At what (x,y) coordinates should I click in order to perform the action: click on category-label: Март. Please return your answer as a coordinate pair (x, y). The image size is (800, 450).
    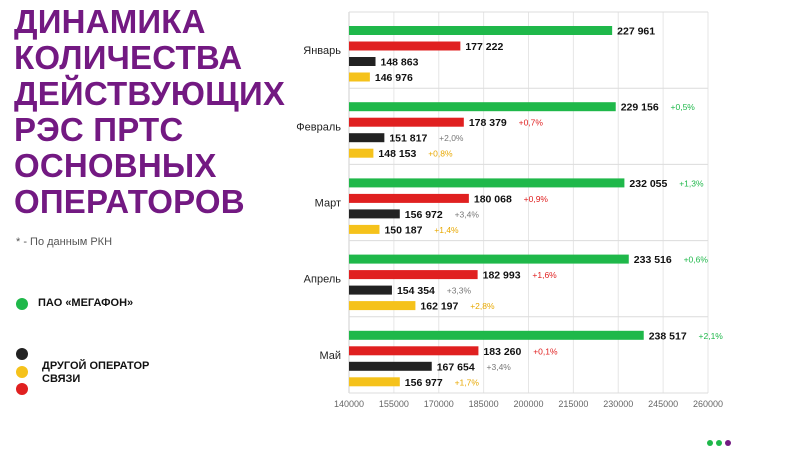
    Looking at the image, I should click on (328, 204).